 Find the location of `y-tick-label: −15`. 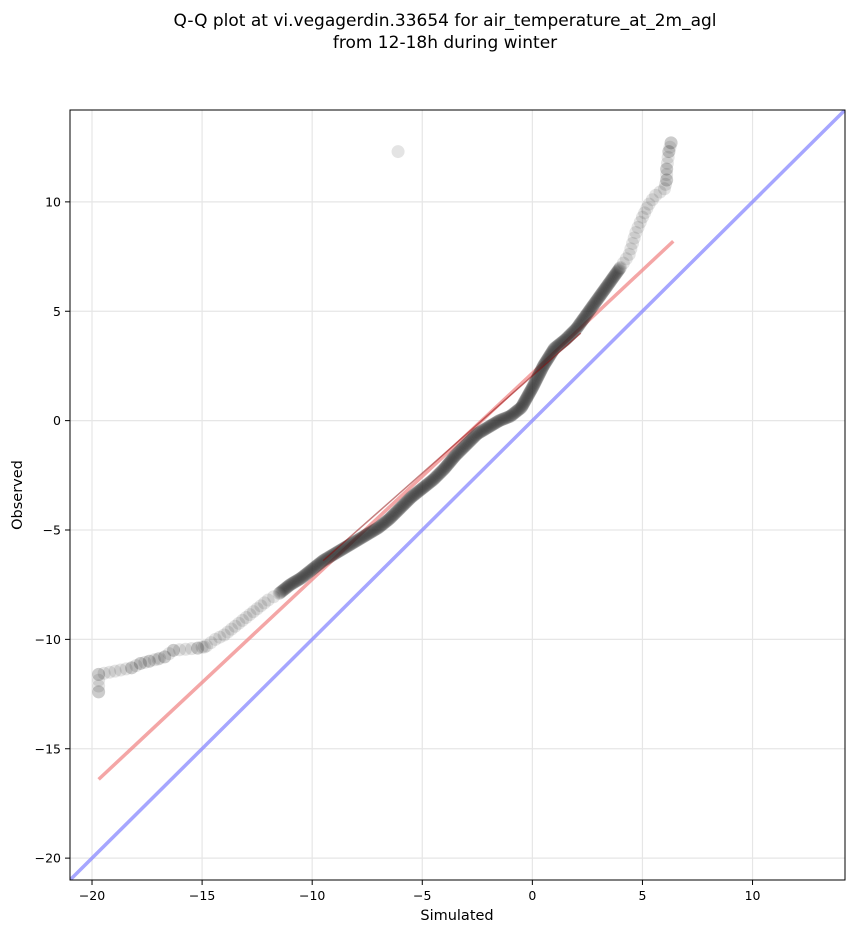

y-tick-label: −15 is located at coordinates (48, 748).